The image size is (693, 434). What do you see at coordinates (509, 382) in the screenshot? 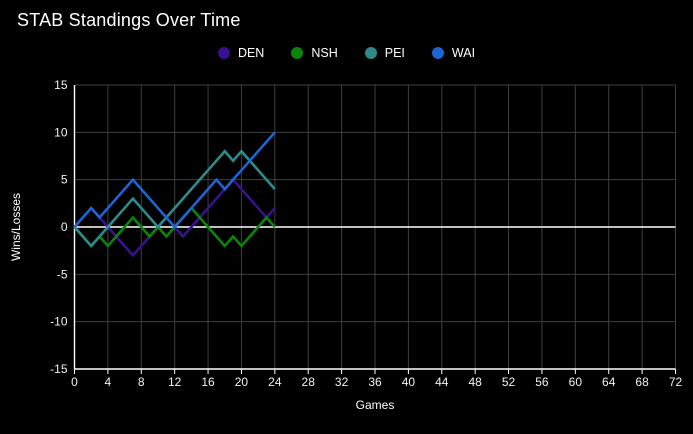
I see `x-tick-label: 52` at bounding box center [509, 382].